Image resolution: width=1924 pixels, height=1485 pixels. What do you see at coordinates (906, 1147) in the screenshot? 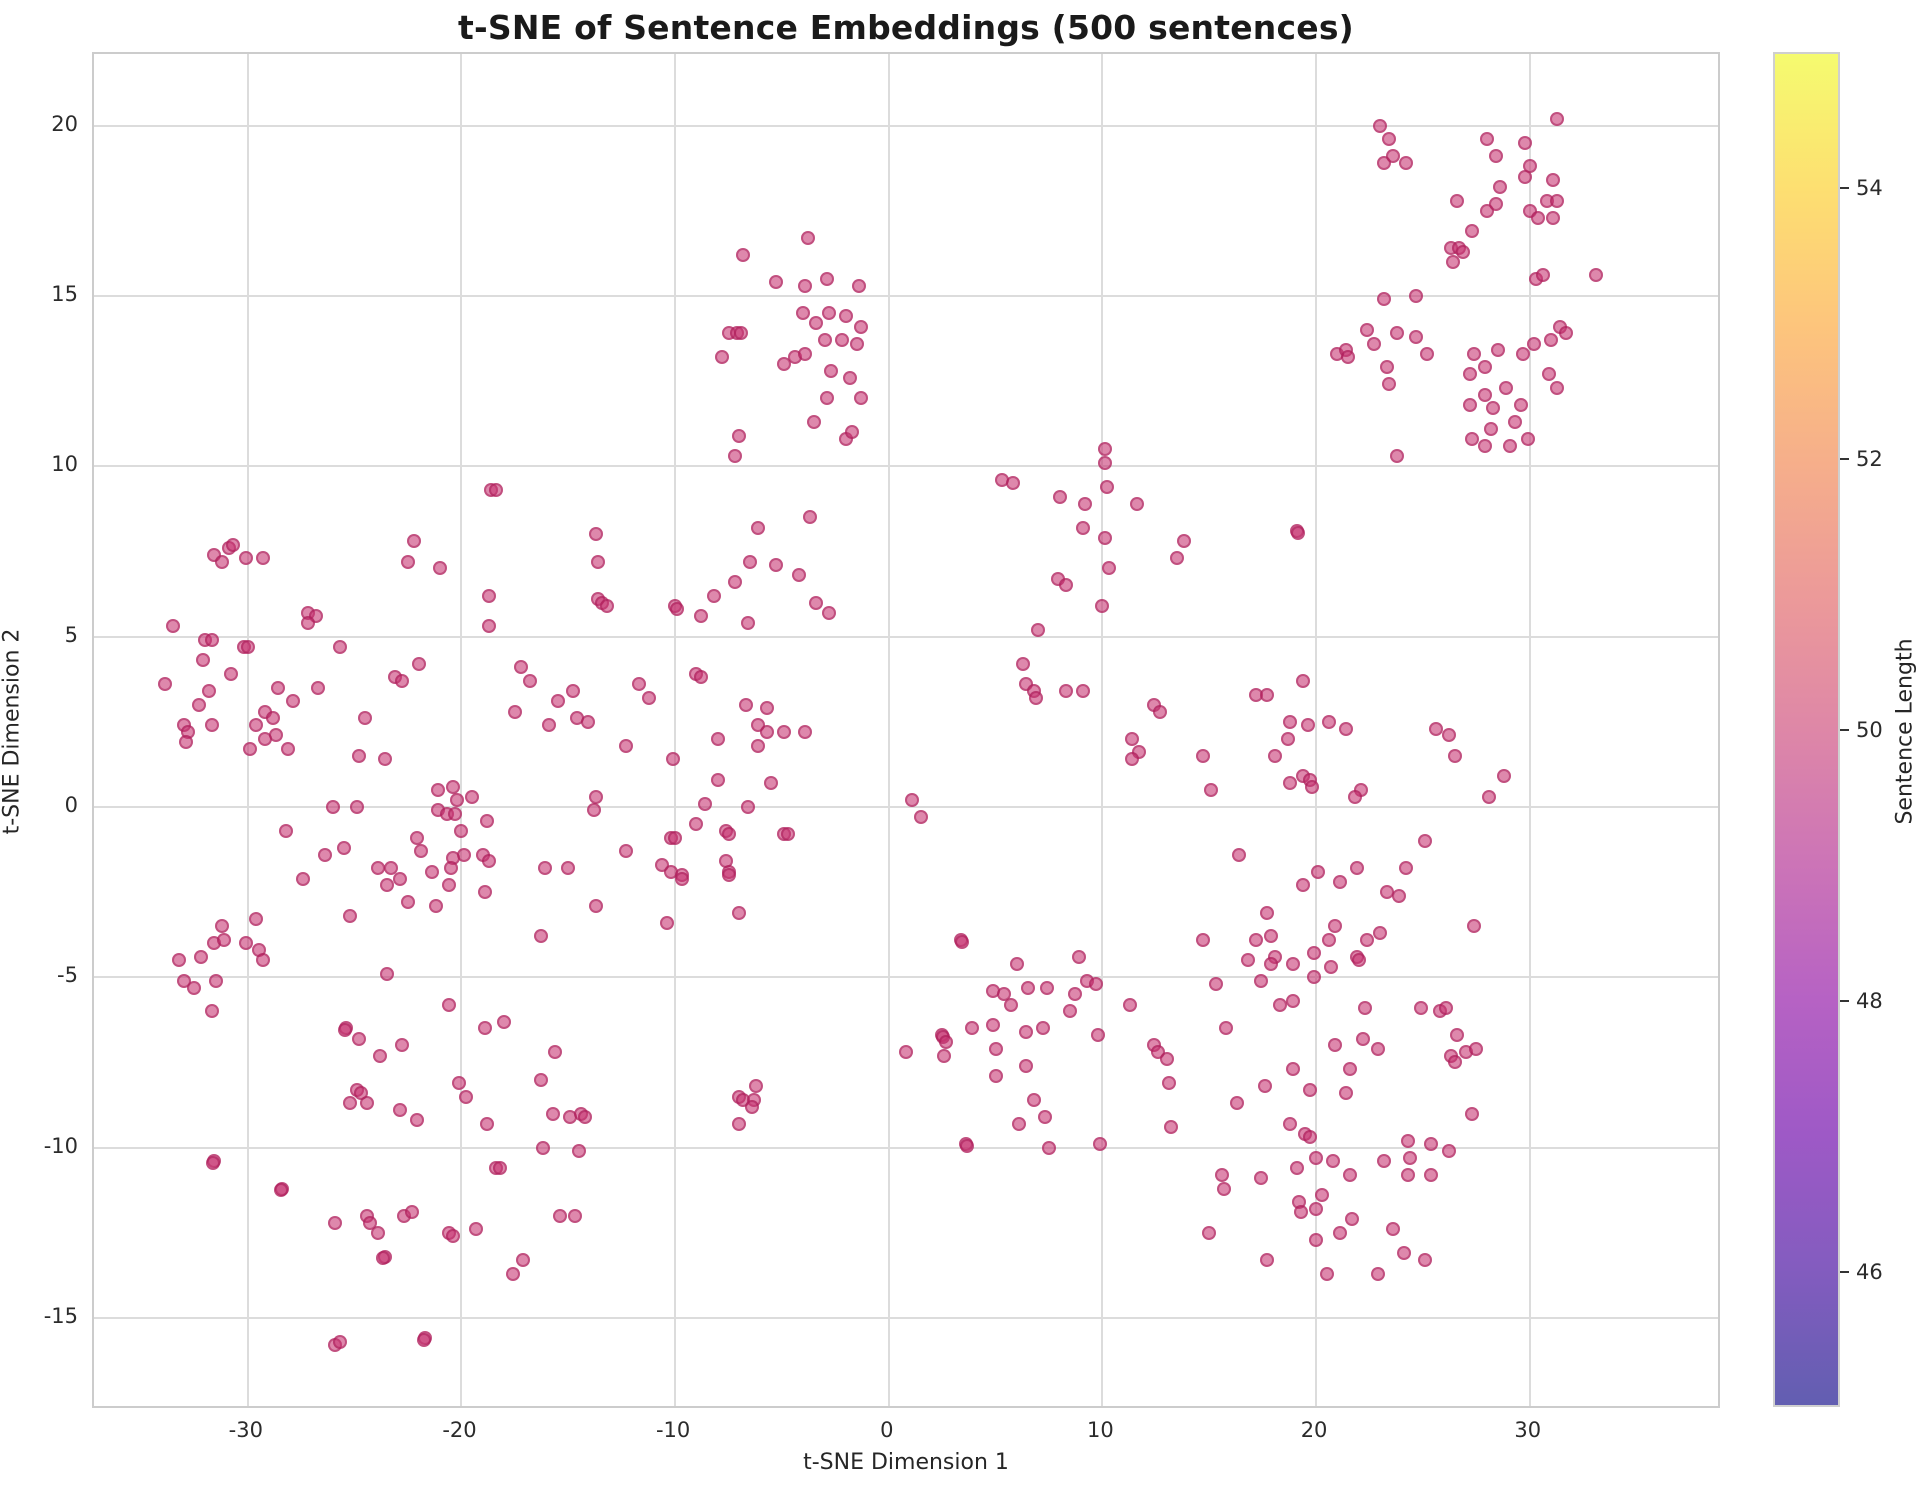
I see `gridline-y--10` at bounding box center [906, 1147].